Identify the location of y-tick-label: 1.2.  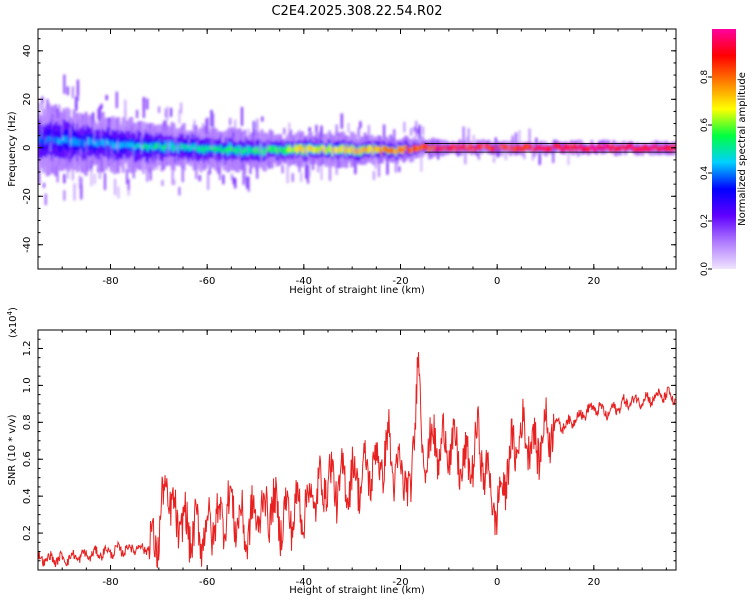
(27, 349).